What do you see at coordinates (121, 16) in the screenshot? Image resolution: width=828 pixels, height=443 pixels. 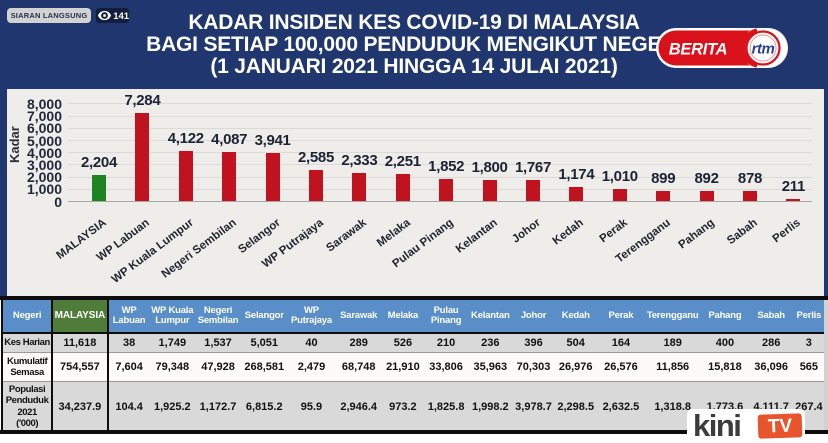 I see `svg-text: 141` at bounding box center [121, 16].